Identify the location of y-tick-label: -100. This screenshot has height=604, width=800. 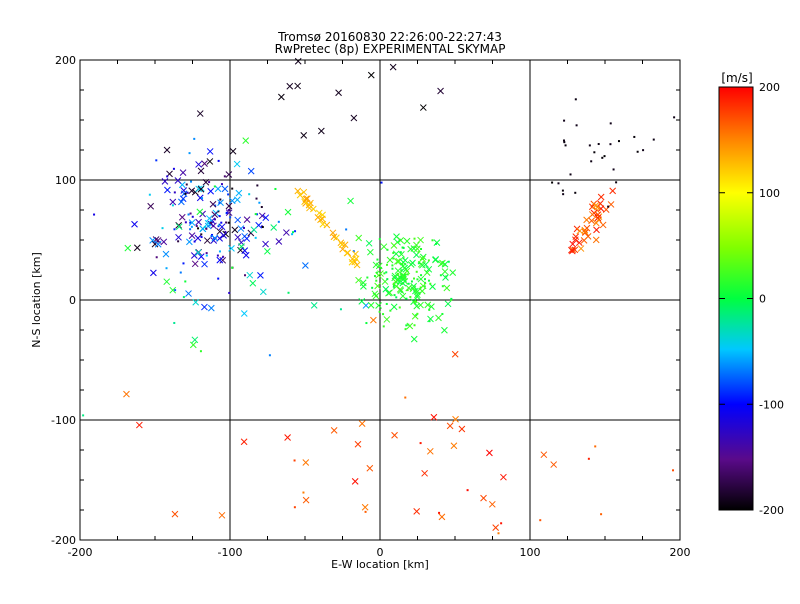
(63, 420).